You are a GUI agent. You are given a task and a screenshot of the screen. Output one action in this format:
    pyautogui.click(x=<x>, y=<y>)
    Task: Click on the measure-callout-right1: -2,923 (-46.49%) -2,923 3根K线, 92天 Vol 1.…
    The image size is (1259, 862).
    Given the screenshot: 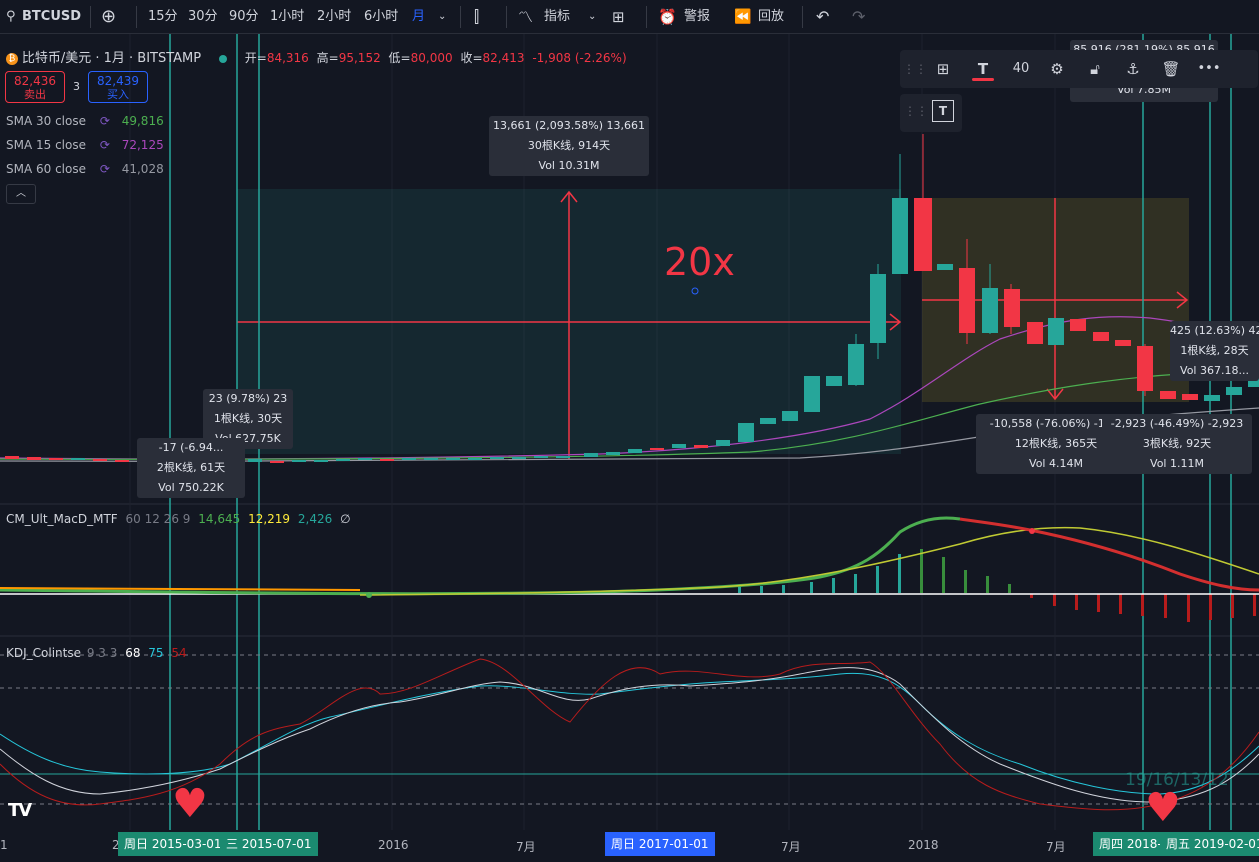 What is the action you would take?
    pyautogui.click(x=1177, y=444)
    